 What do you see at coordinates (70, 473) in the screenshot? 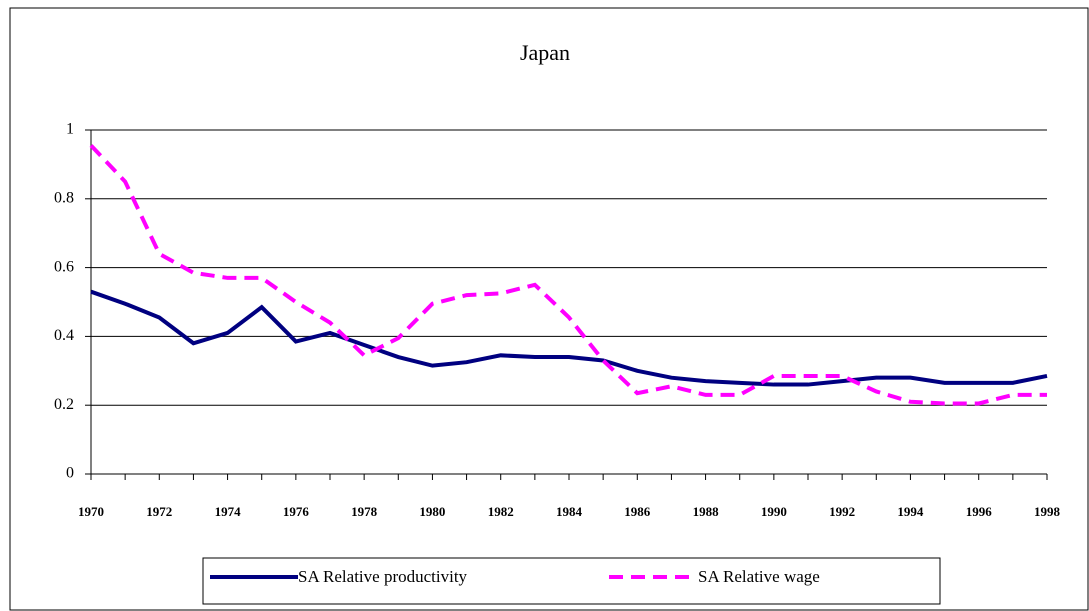
I see `y-tick-label: 0` at bounding box center [70, 473].